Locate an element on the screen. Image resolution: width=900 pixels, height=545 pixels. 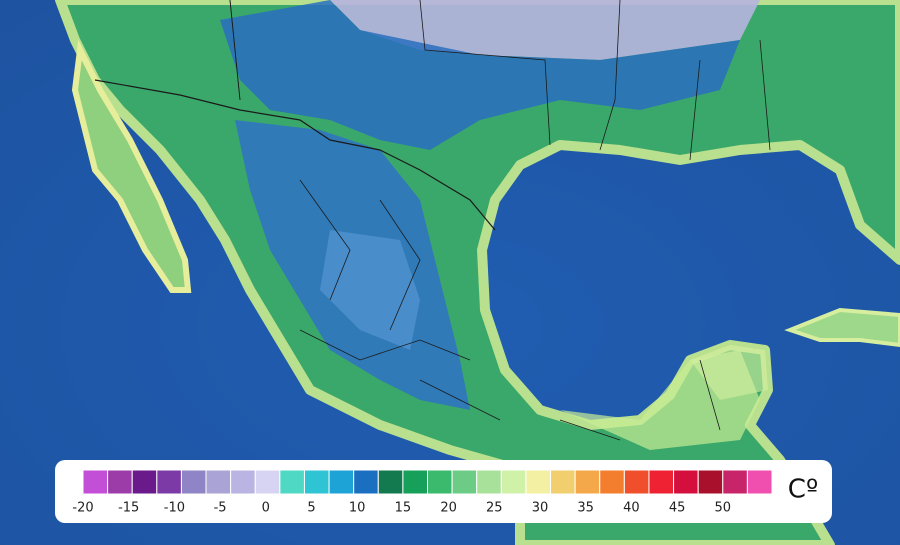
legend-tick-label: 50 is located at coordinates (723, 508).